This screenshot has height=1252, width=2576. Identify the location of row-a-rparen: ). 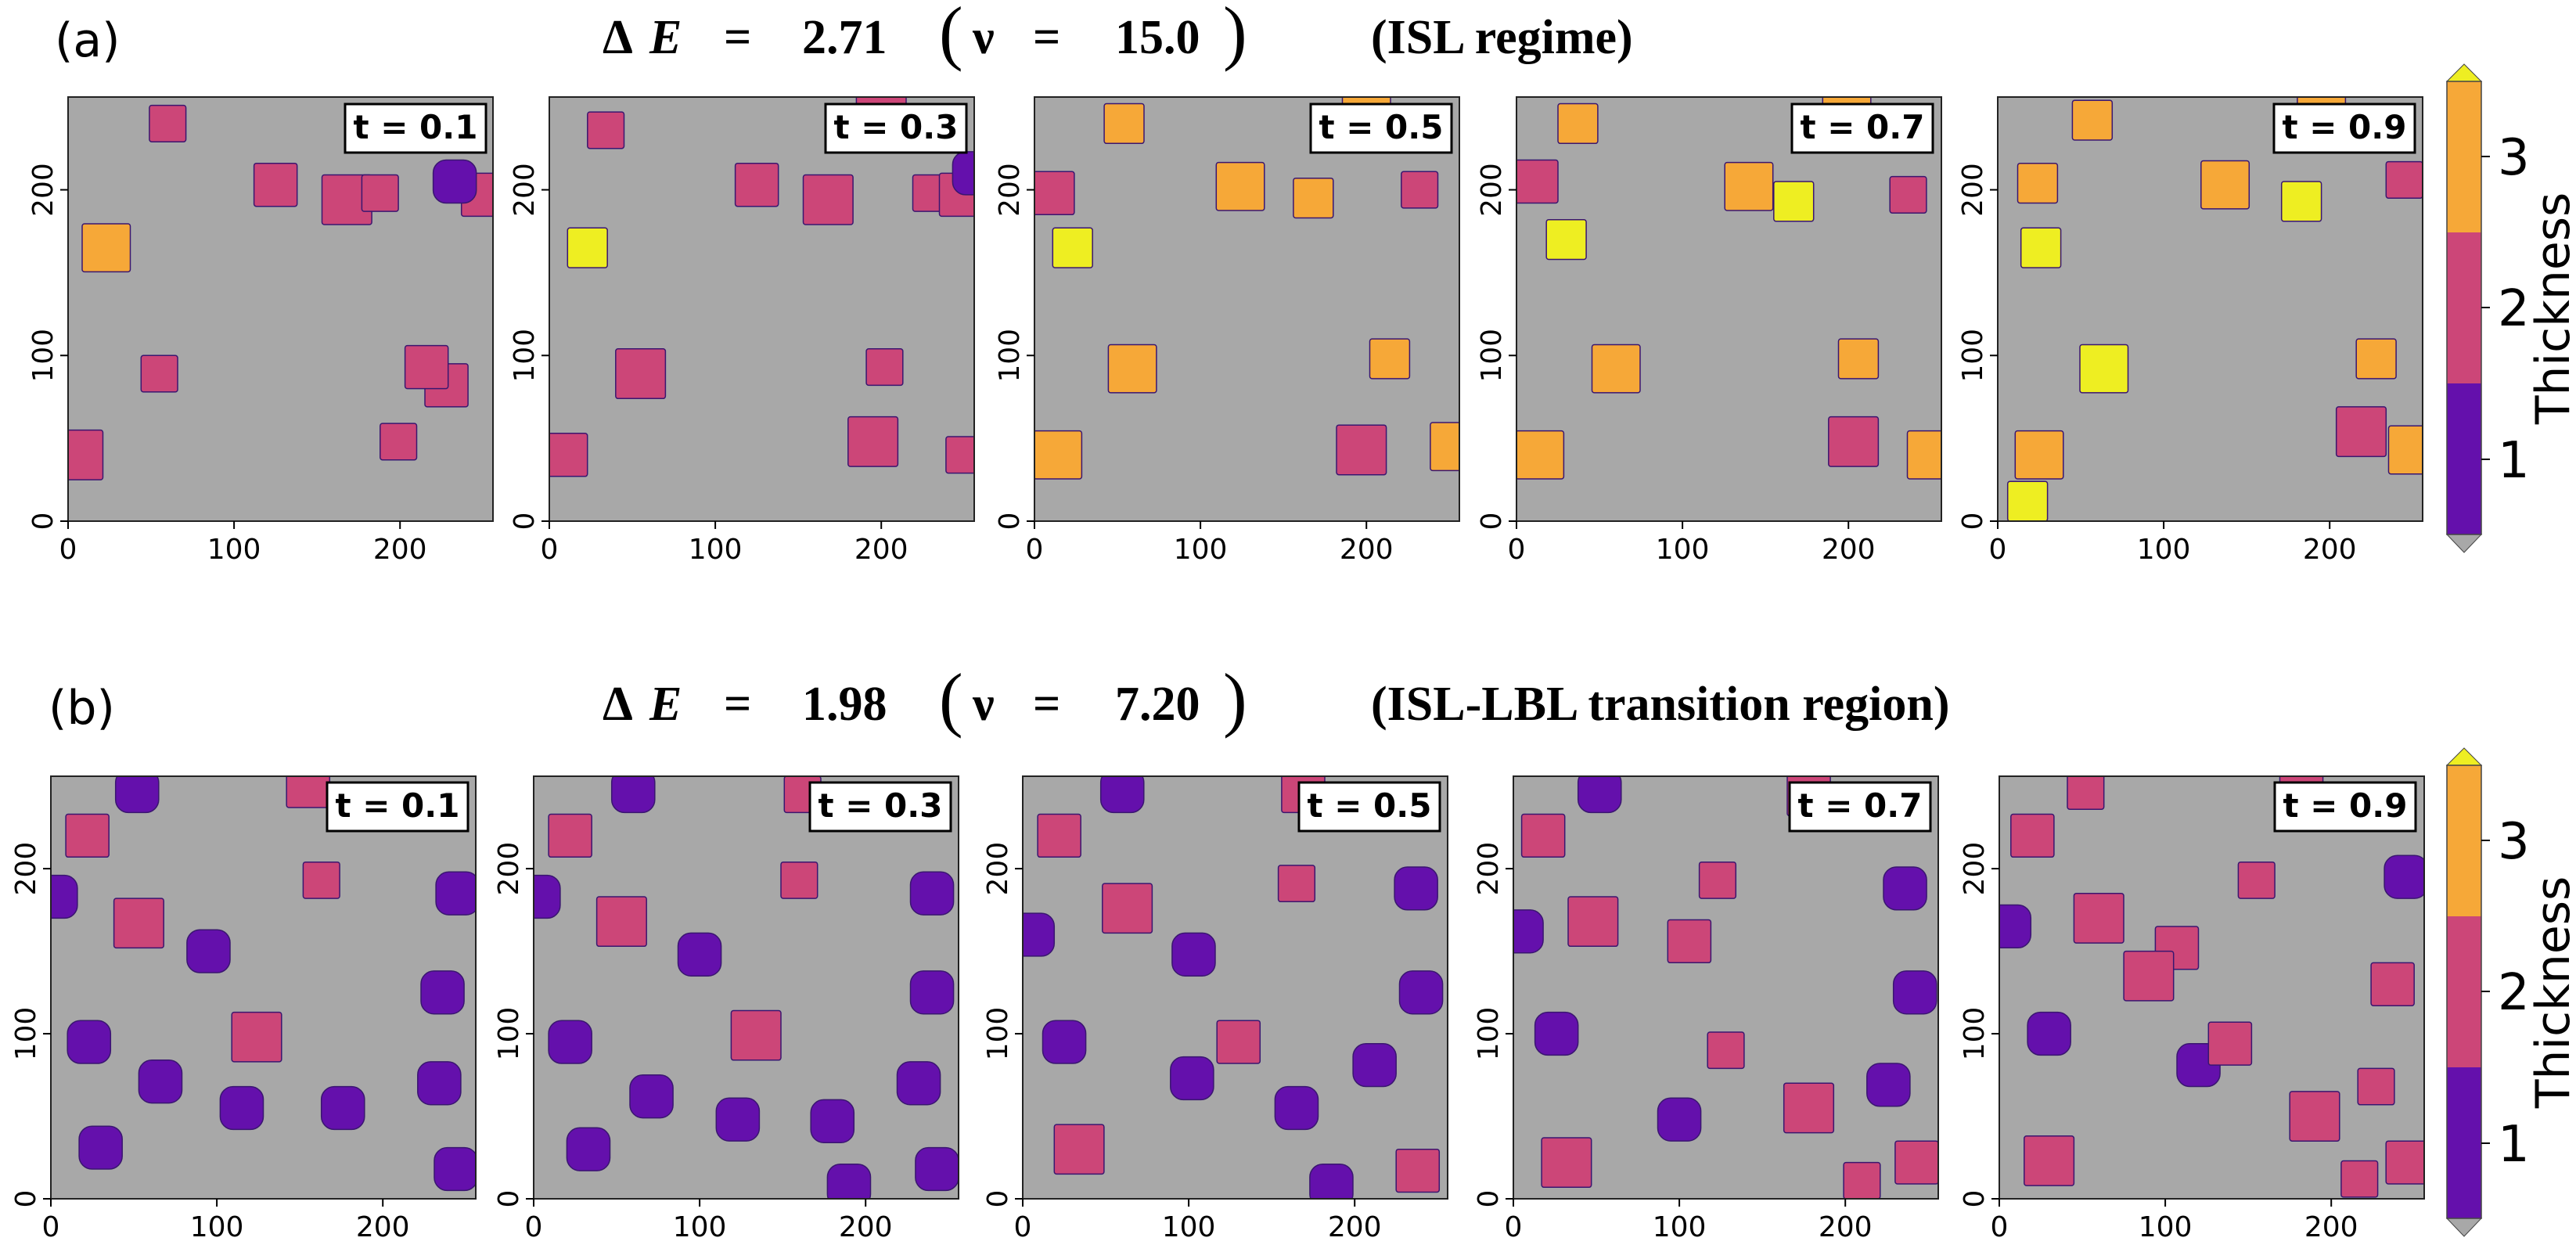
(1235, 36).